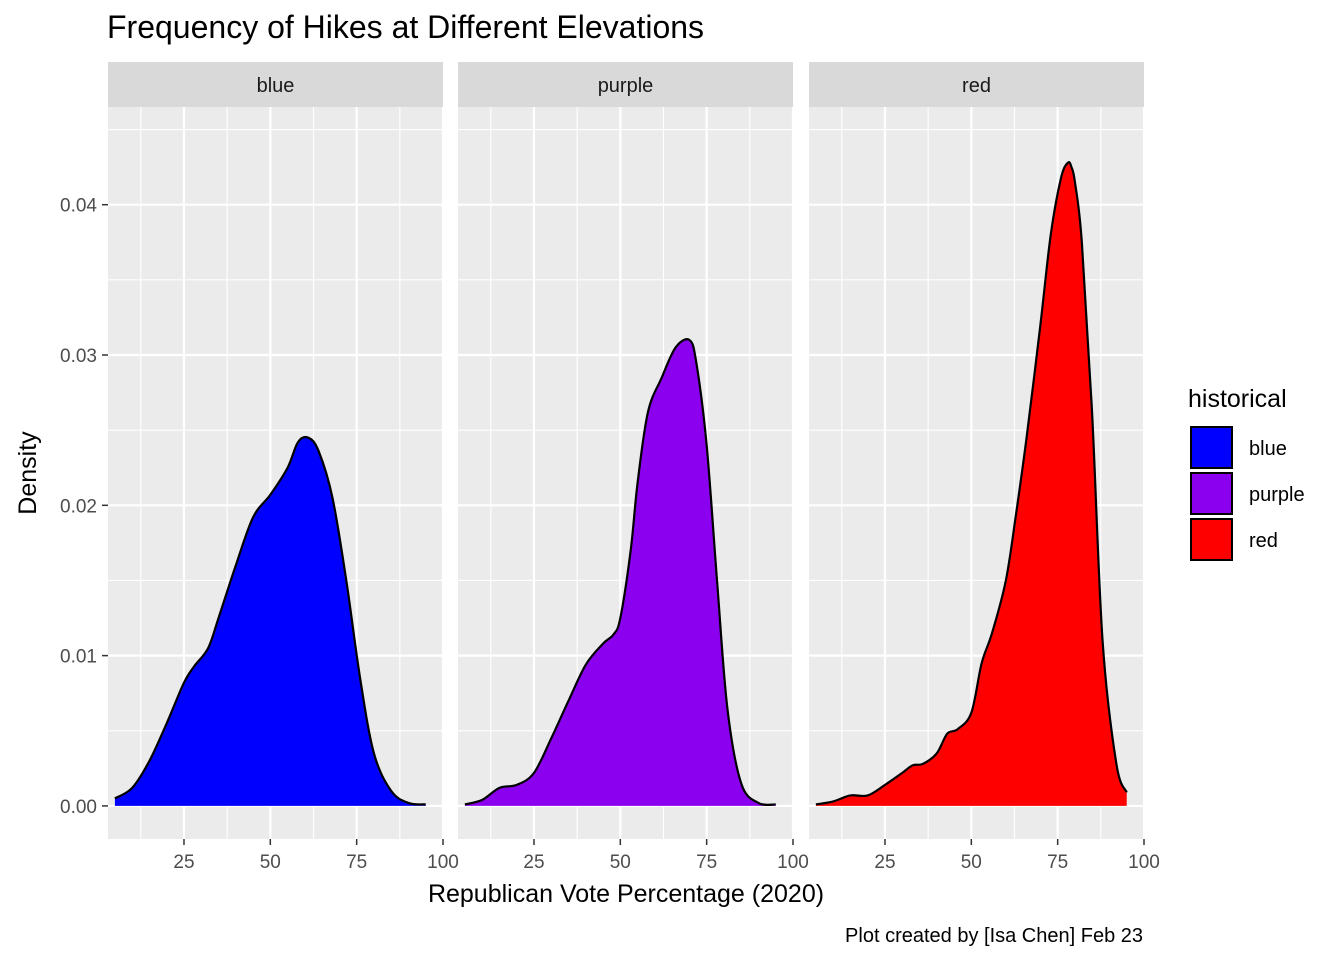 This screenshot has height=960, width=1344. I want to click on density-outline-blue, so click(270, 620).